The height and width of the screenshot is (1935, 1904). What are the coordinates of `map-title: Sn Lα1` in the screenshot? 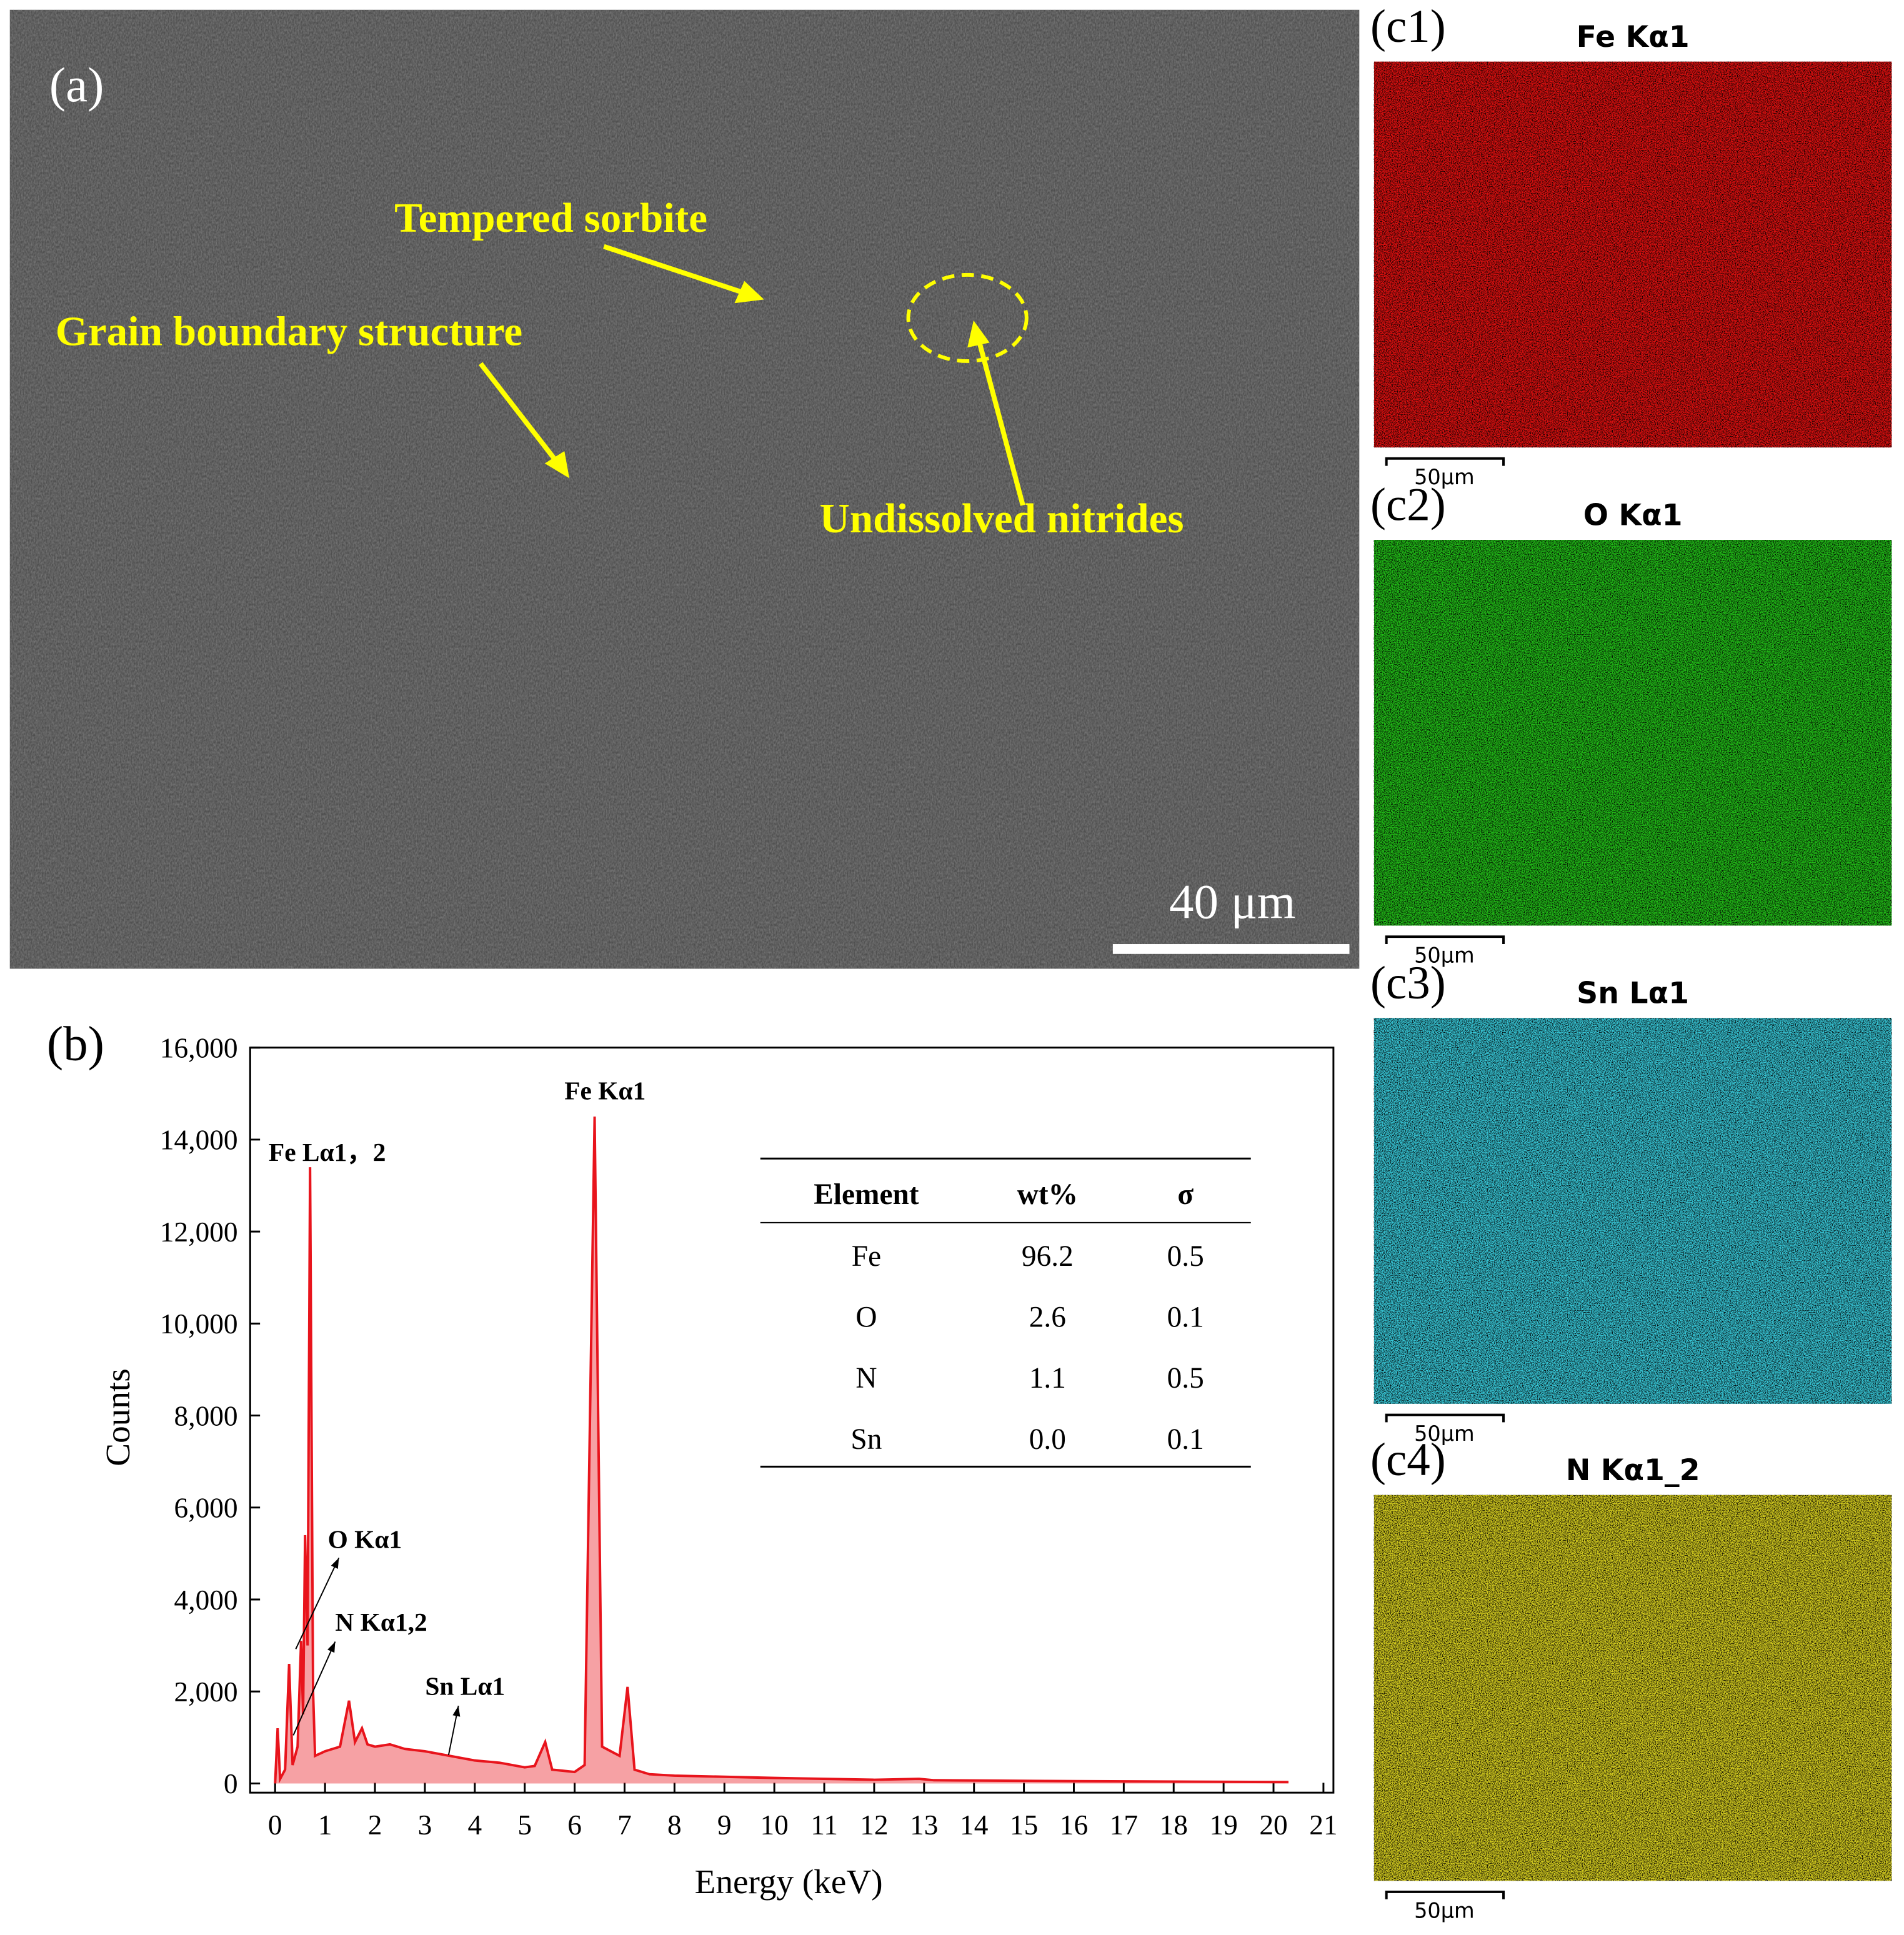 It's located at (1633, 994).